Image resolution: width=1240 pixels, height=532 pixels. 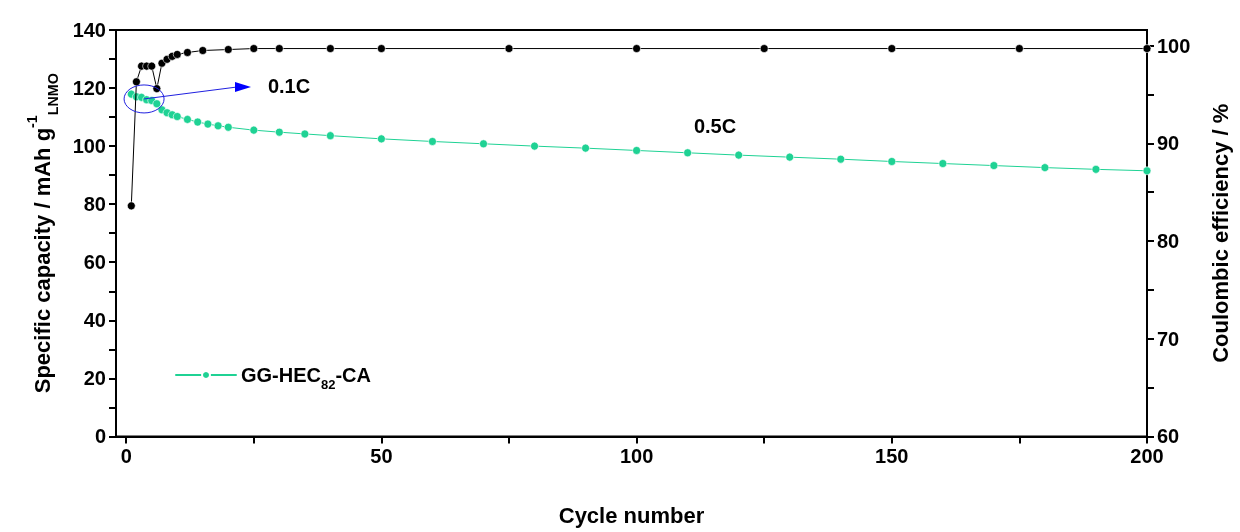 What do you see at coordinates (42, 233) in the screenshot?
I see `y-axis-title: Specific capacity / mAh g-1LNMO` at bounding box center [42, 233].